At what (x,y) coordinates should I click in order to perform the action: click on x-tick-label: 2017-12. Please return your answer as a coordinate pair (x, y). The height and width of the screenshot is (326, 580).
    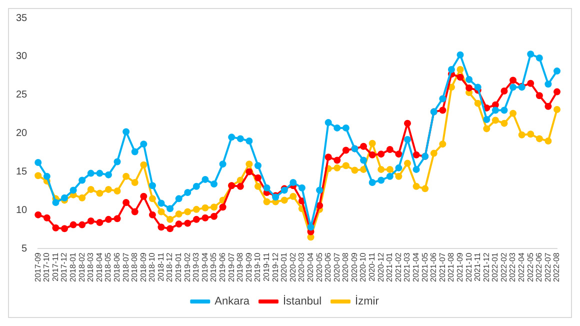
    Looking at the image, I should click on (64, 267).